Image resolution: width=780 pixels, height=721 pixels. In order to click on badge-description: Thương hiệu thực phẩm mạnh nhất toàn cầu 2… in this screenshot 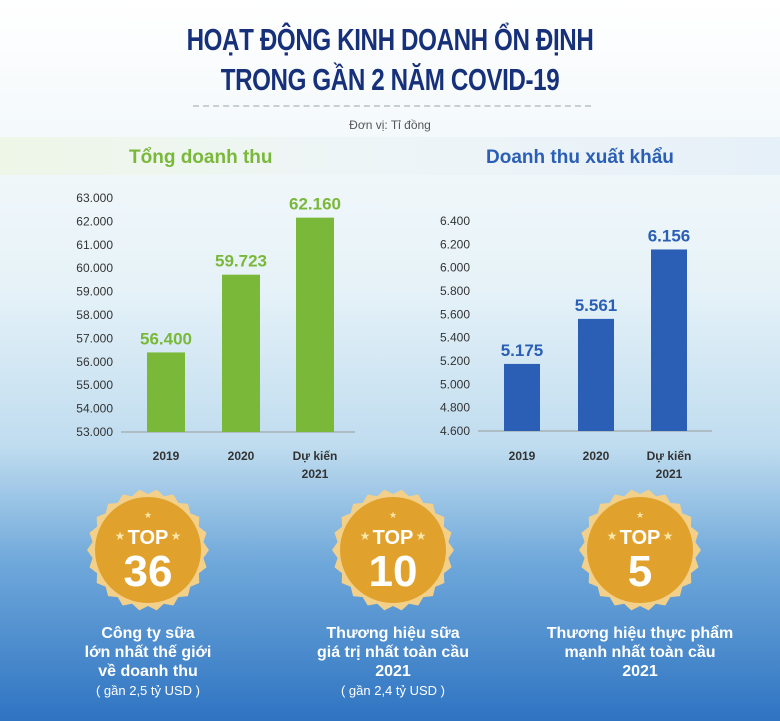, I will do `click(640, 652)`.